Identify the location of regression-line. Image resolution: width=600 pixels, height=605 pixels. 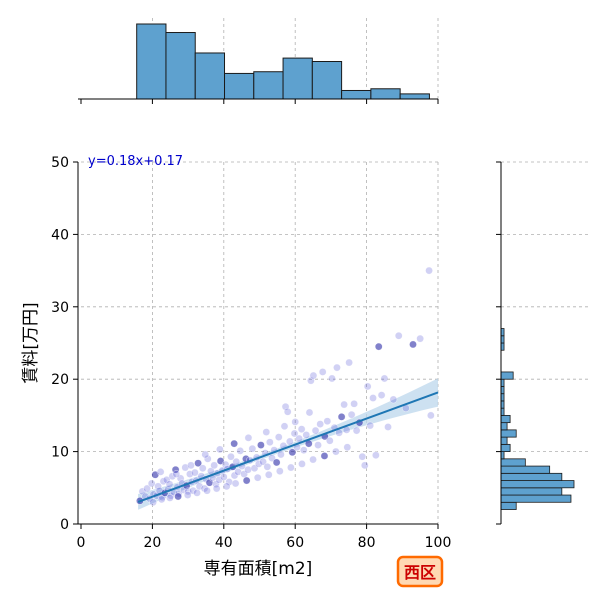
(288, 447).